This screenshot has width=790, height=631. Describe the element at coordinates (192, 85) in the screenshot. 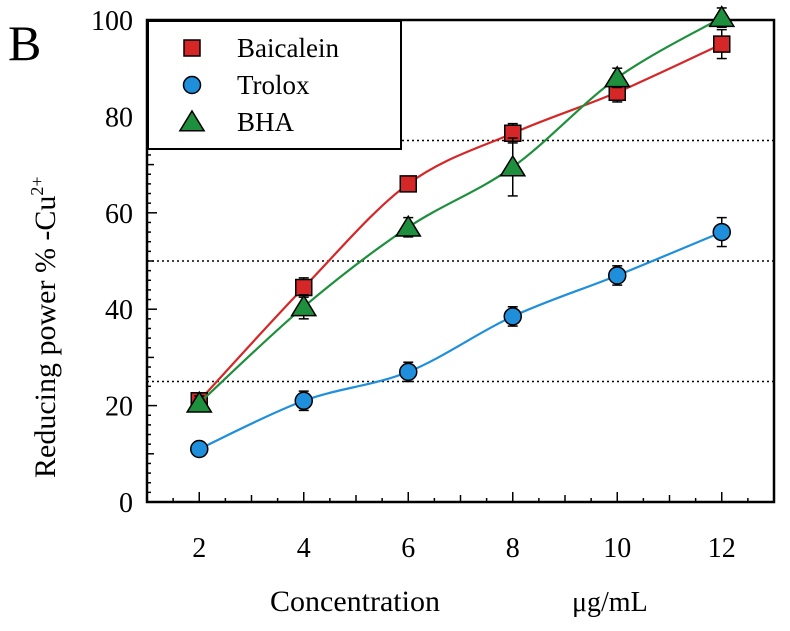

I see `legend-marker-trolox` at that location.